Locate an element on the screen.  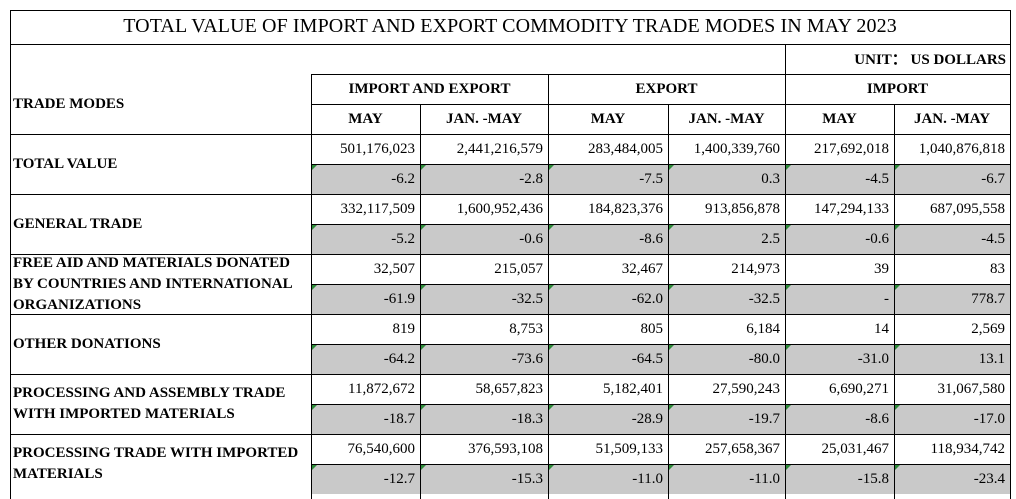
change-cell: -61.9 is located at coordinates (399, 298).